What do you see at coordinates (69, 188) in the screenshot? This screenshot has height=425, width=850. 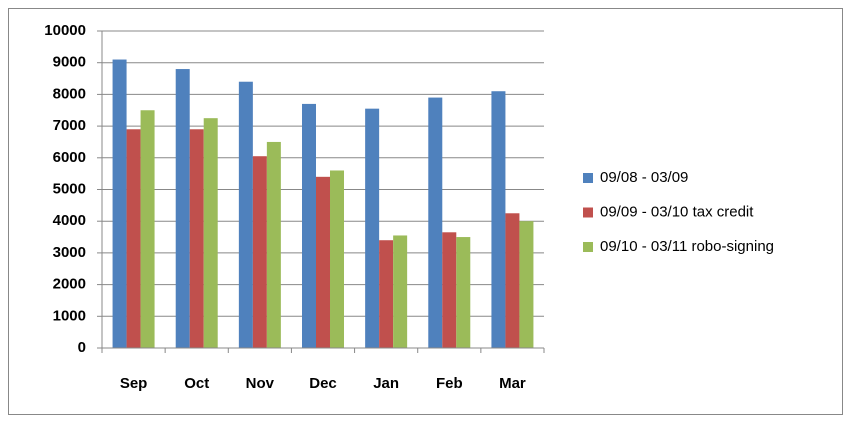 I see `y-tick-label: 5000` at bounding box center [69, 188].